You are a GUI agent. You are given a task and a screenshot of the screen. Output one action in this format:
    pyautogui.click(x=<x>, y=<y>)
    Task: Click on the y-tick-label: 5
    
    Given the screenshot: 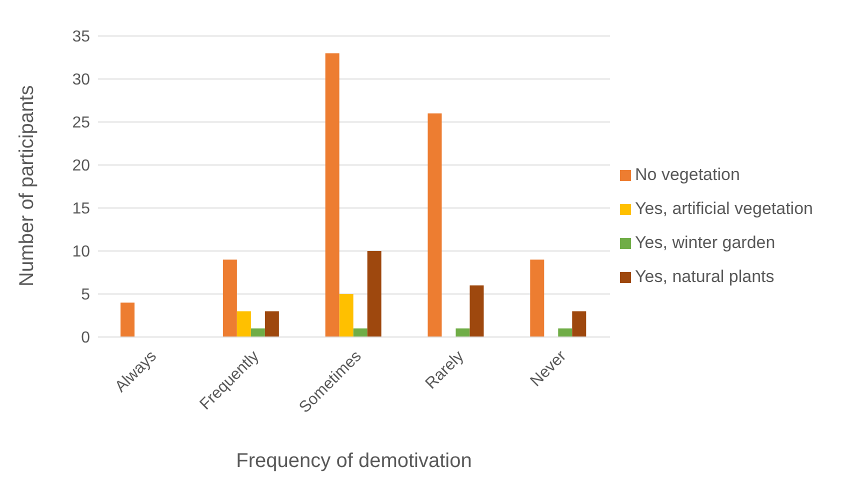 What is the action you would take?
    pyautogui.click(x=85, y=295)
    